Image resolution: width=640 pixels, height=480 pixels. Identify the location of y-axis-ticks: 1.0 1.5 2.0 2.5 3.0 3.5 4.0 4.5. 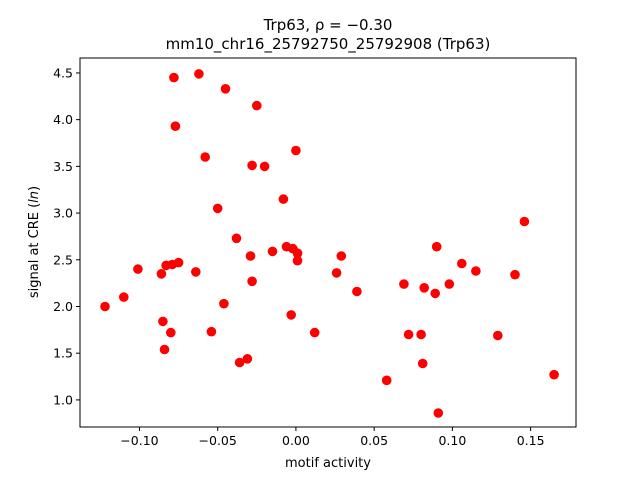
(66, 236).